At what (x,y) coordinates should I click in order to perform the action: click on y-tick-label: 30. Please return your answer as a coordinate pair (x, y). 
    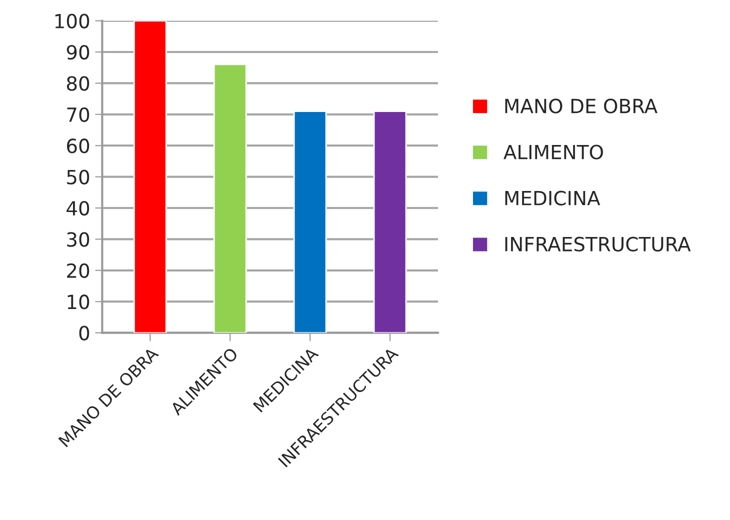
    Looking at the image, I should click on (78, 239).